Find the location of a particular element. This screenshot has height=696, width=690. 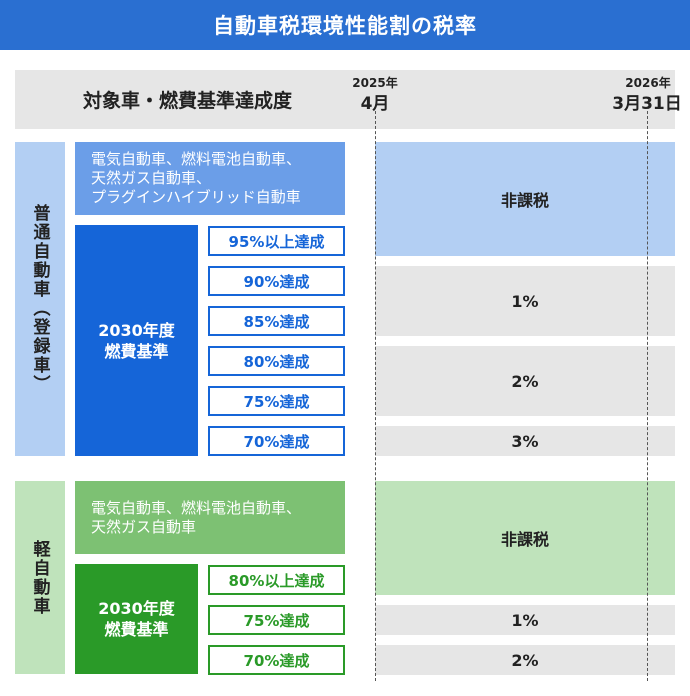

regular-rate-2: 2% is located at coordinates (525, 381).